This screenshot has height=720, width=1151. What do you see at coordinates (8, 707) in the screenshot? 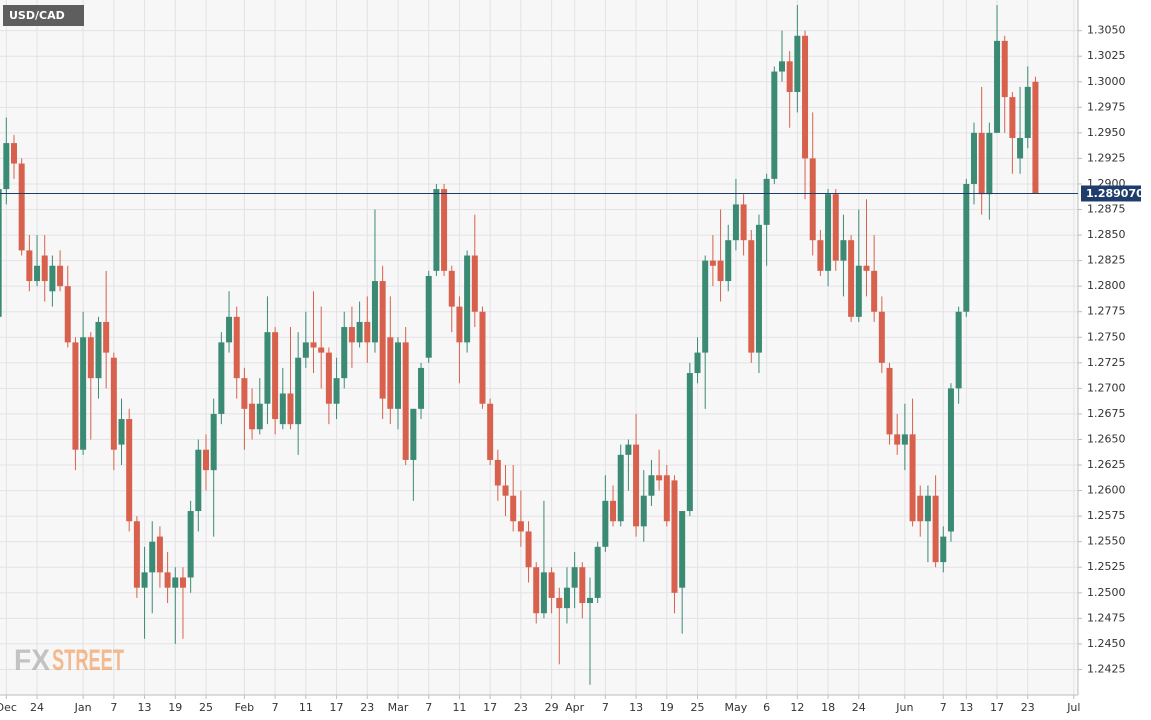
I see `x-tick-label: Dec` at bounding box center [8, 707].